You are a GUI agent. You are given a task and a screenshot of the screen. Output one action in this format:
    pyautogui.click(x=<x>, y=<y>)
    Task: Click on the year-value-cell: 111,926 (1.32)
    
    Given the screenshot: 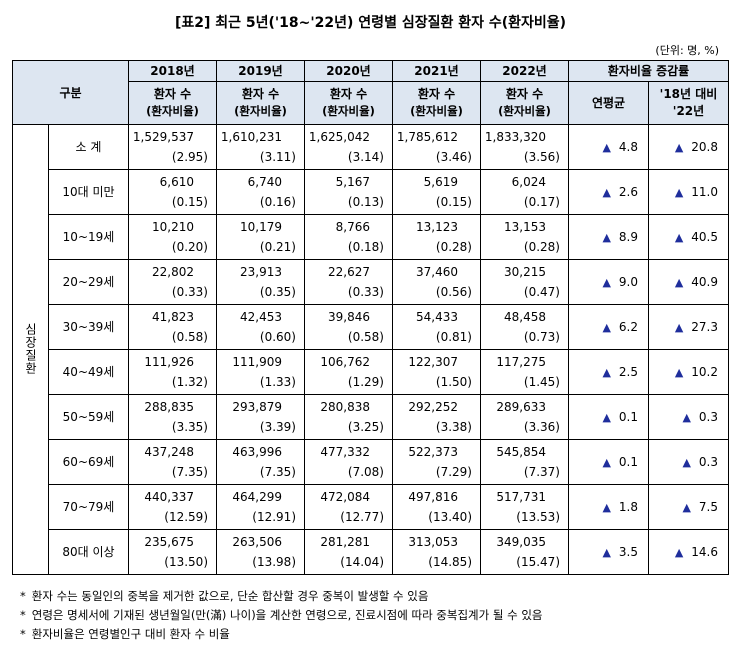 What is the action you would take?
    pyautogui.click(x=172, y=372)
    